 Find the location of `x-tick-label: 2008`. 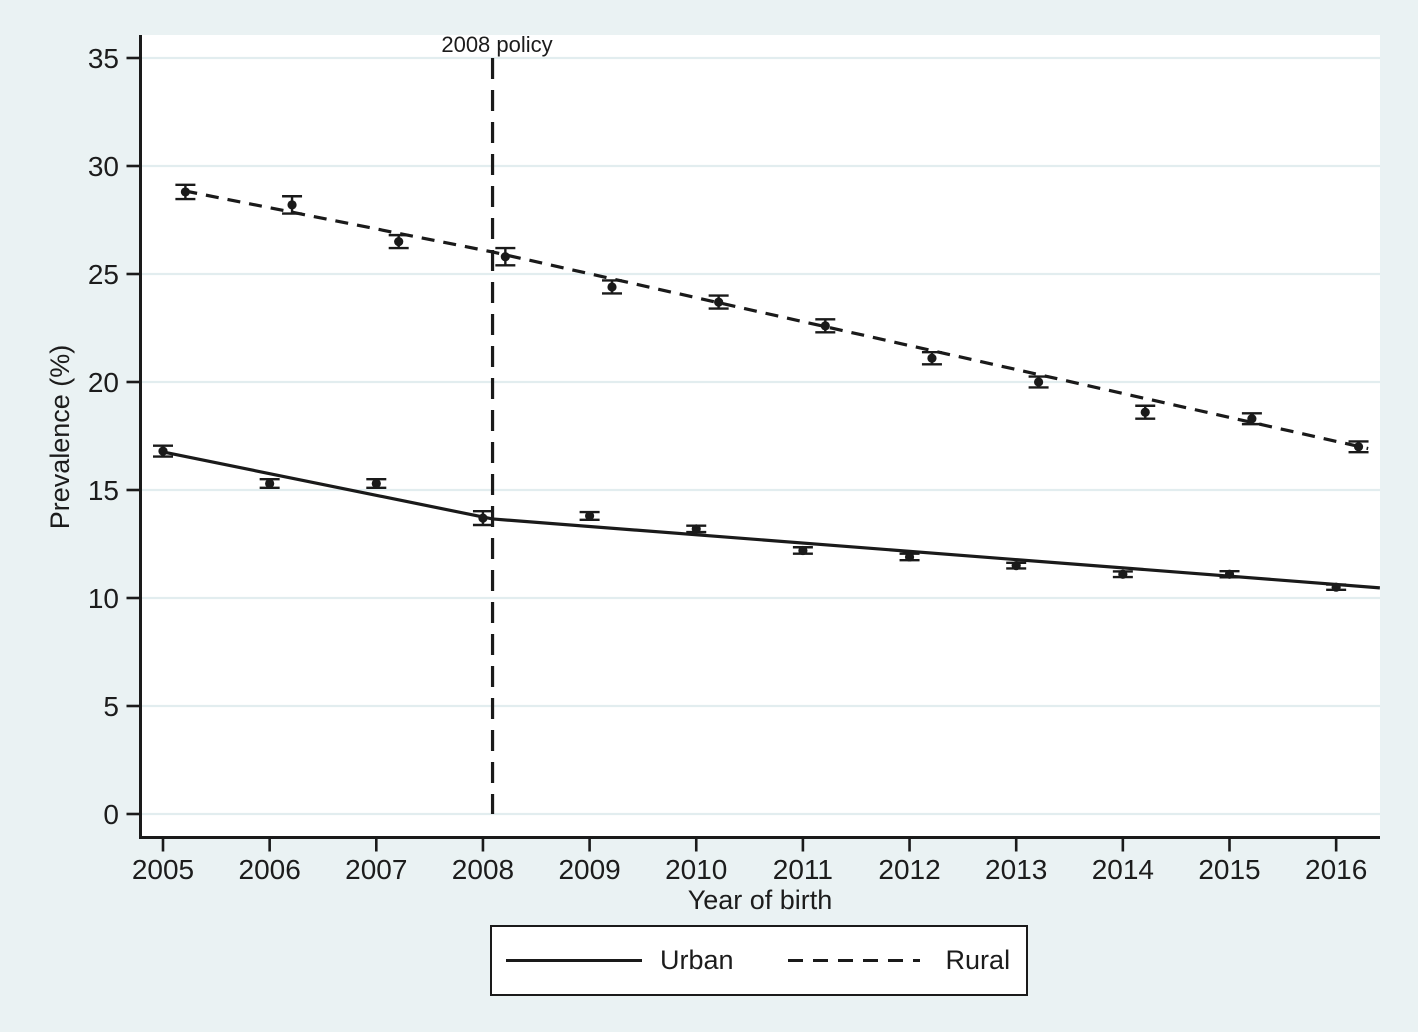

x-tick-label: 2008 is located at coordinates (483, 869).